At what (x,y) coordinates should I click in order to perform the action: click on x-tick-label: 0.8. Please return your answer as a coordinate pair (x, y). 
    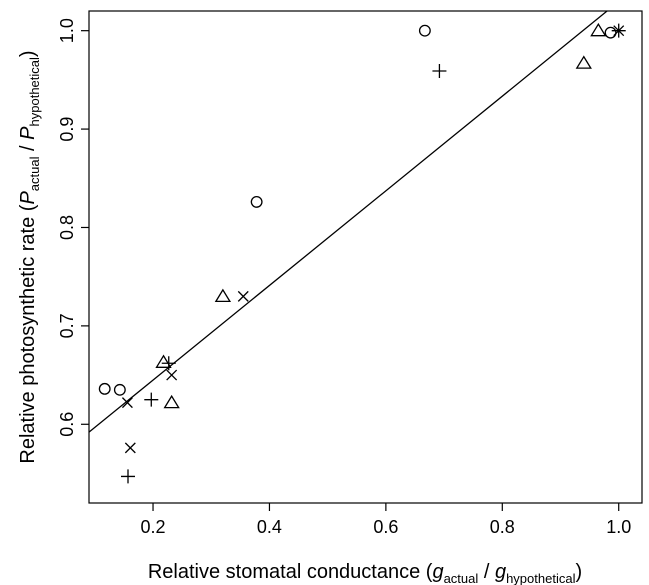
    Looking at the image, I should click on (502, 527).